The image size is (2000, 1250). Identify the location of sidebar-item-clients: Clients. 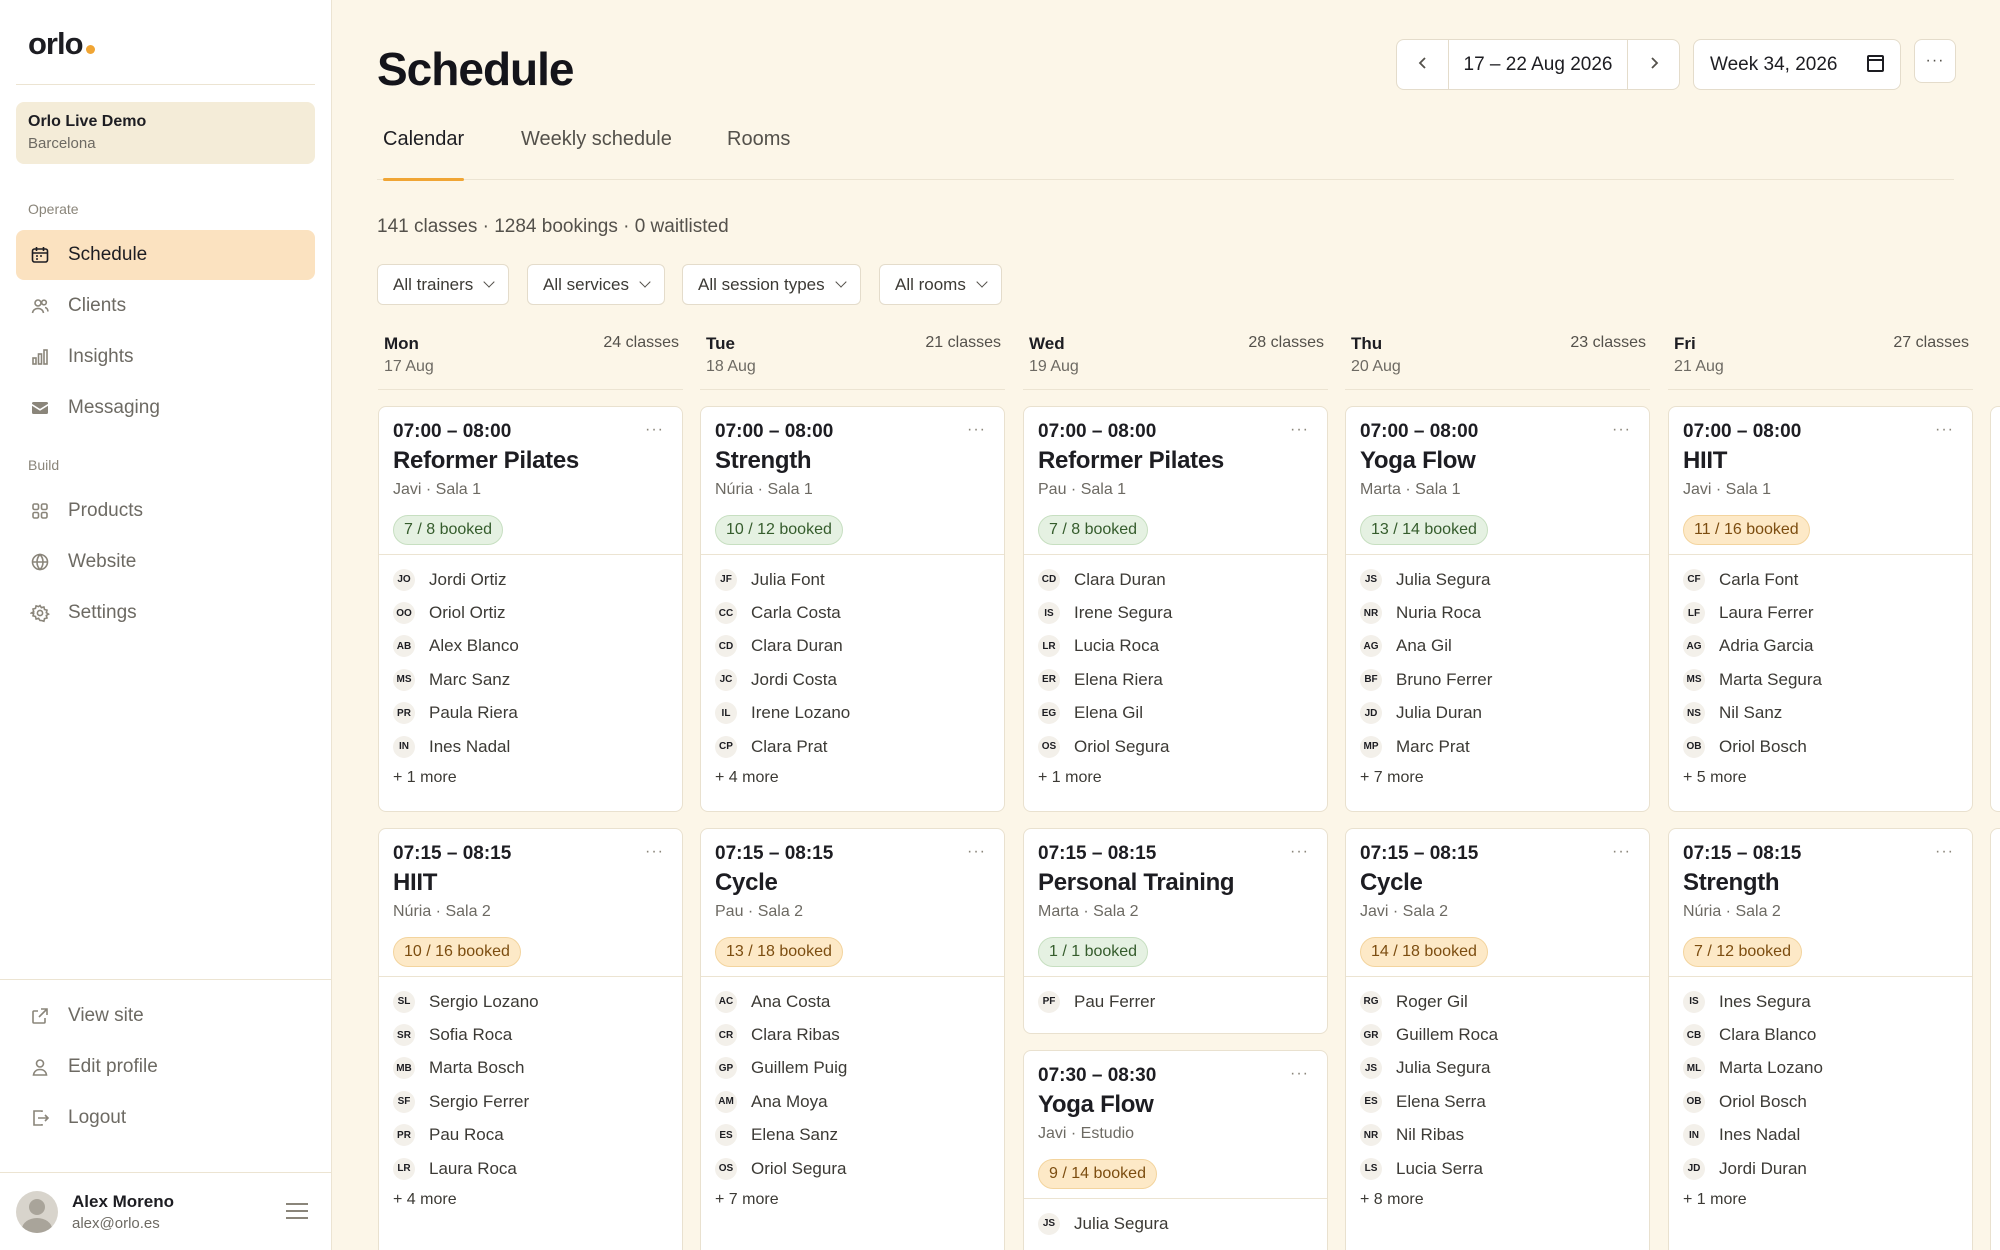
(165, 306).